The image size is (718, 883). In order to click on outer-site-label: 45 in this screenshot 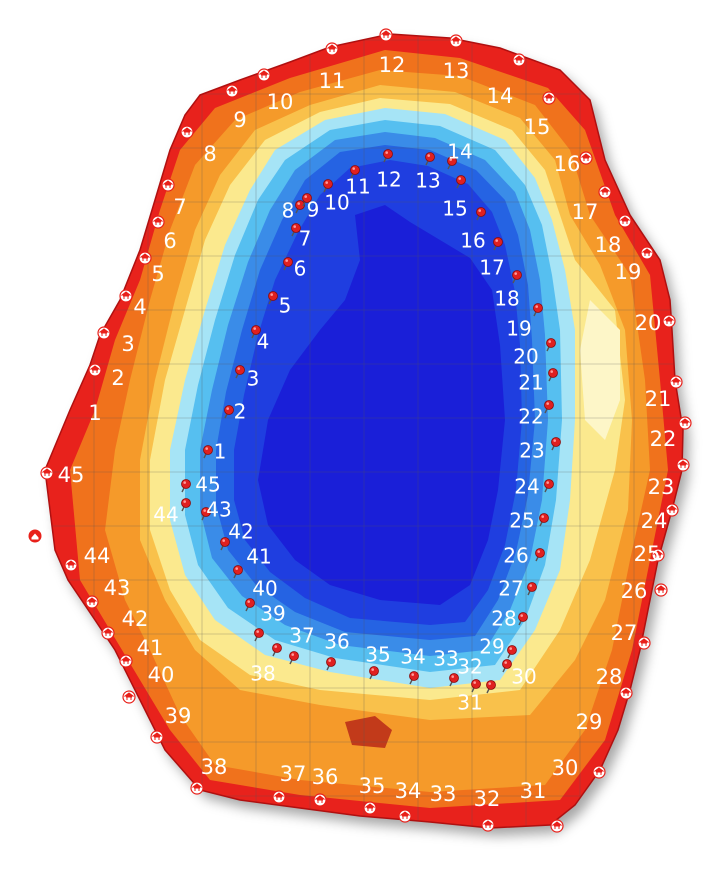, I will do `click(71, 475)`.